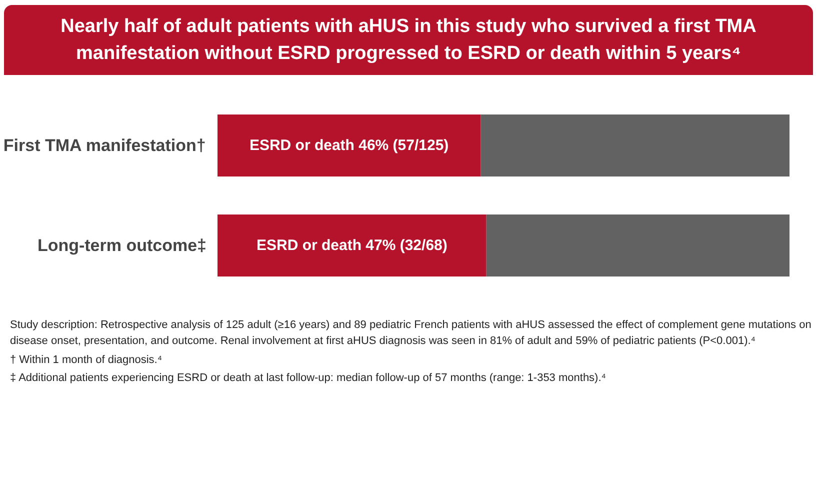 The height and width of the screenshot is (500, 829). What do you see at coordinates (409, 40) in the screenshot?
I see `chart-title: Nearly half of adult patients with aHUS in this study who survived a first TMA manifestation without ESRD progressed to ESRD or death within 5 years⁴` at bounding box center [409, 40].